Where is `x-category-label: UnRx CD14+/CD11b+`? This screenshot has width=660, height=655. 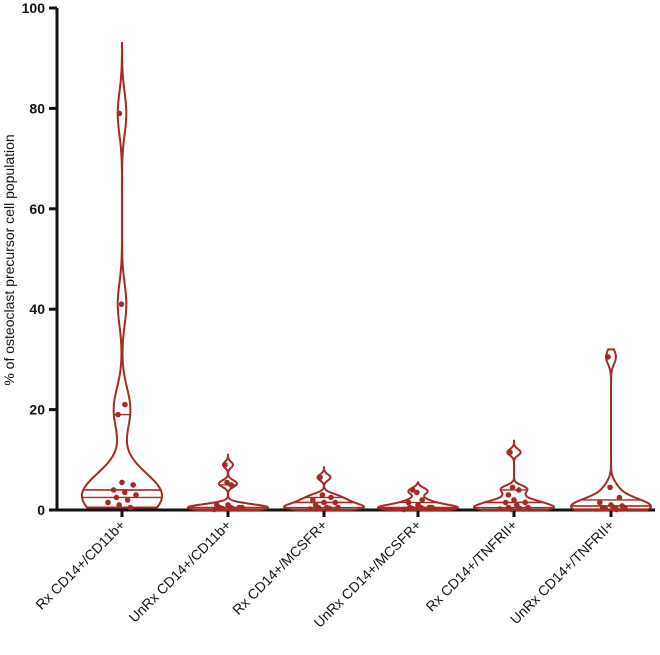 x-category-label: UnRx CD14+/CD11b+ is located at coordinates (180, 571).